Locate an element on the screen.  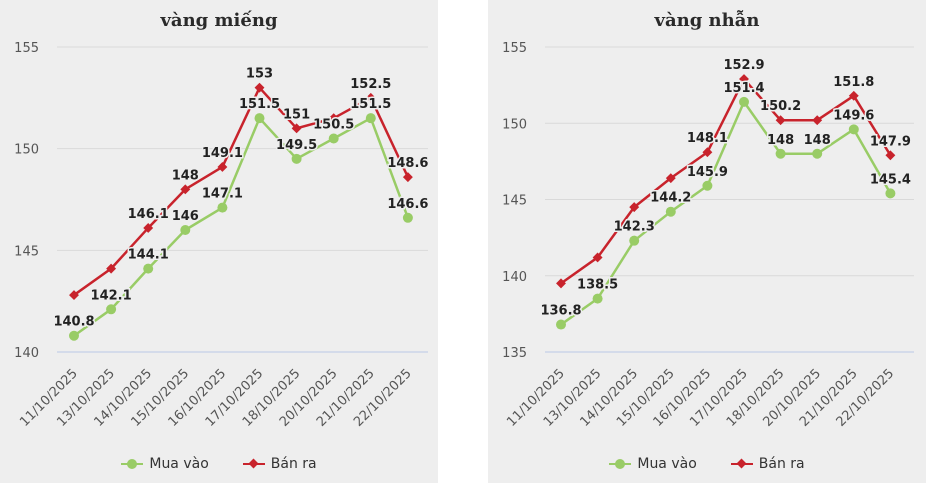
data-label: 144.2 is located at coordinates (670, 198).